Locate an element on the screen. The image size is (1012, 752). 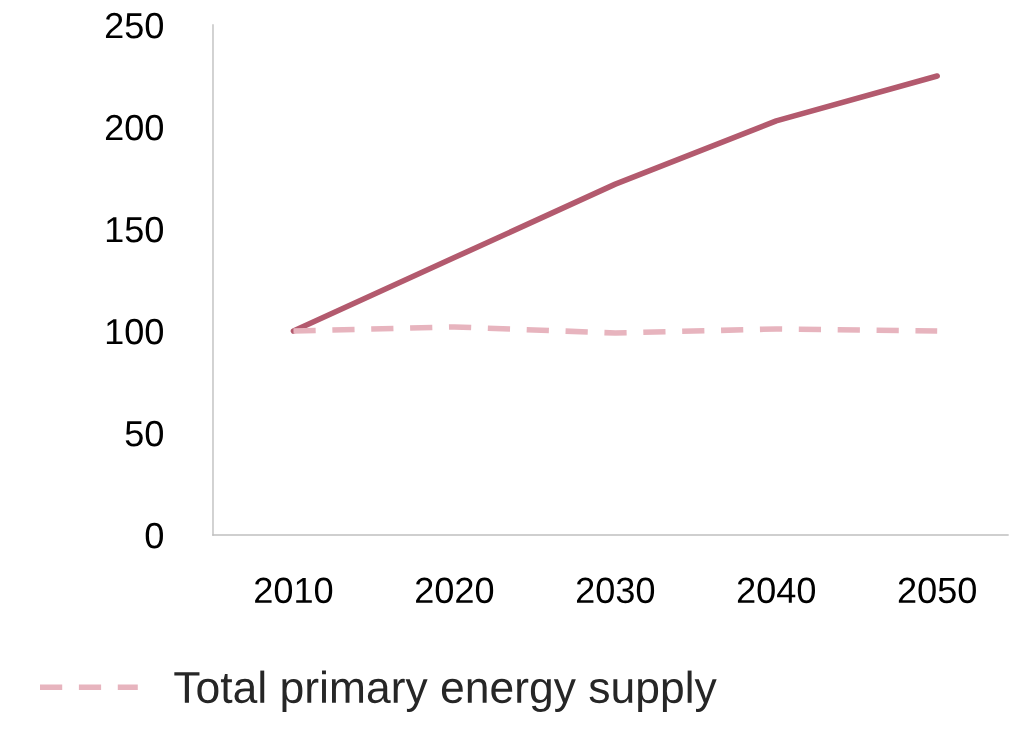
y-tick-label: 0 is located at coordinates (154, 535).